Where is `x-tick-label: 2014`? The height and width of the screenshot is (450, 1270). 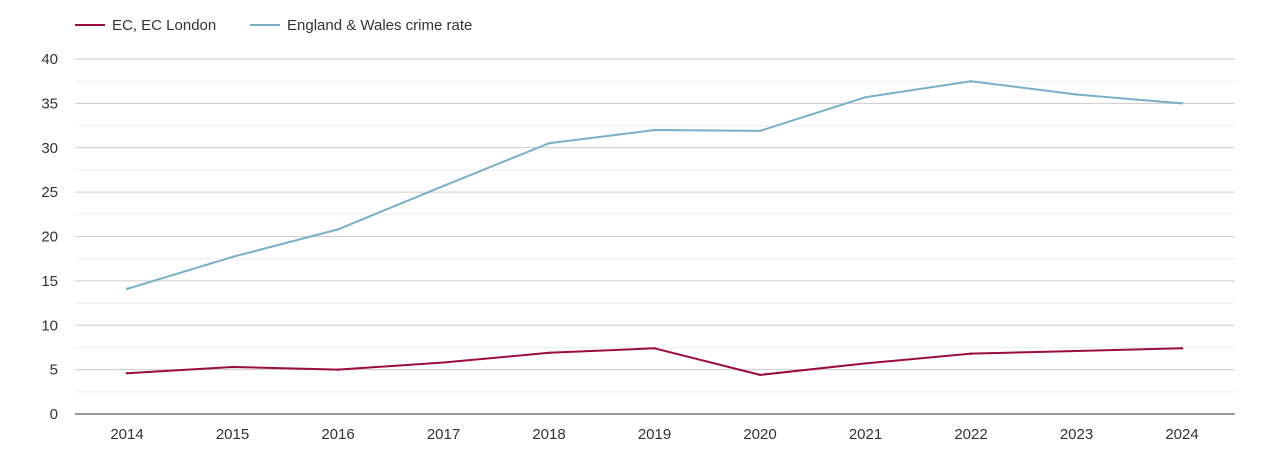 x-tick-label: 2014 is located at coordinates (126, 434).